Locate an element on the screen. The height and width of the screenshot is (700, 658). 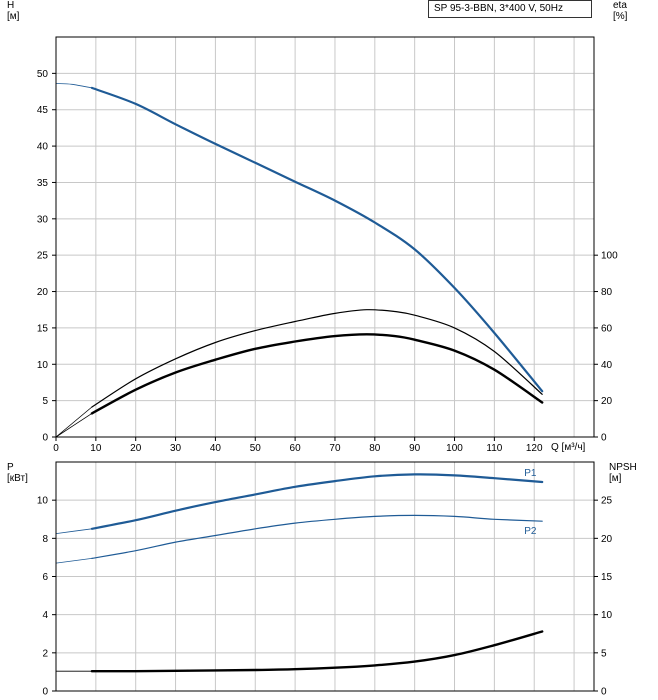
lower-left-tick-label: 8 is located at coordinates (45, 539).